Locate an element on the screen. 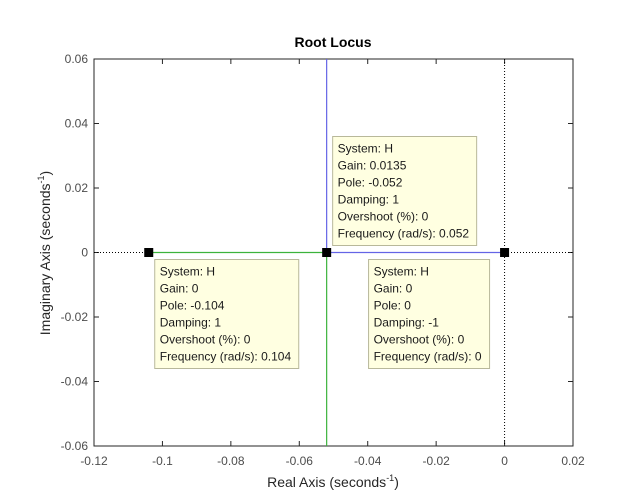  y-tick-label: 0 is located at coordinates (84, 253).